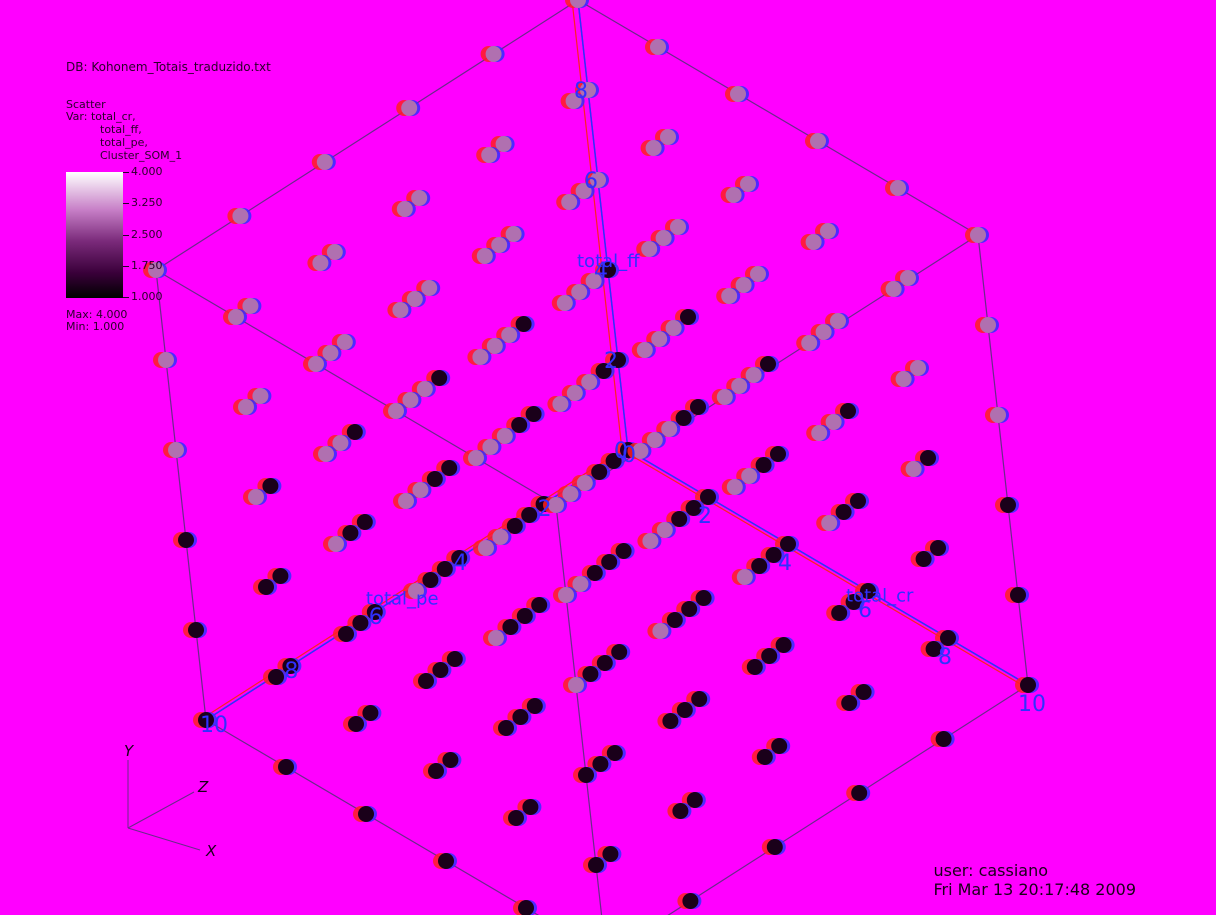  Describe the element at coordinates (601, 271) in the screenshot. I see `y-tick-label: 4` at that location.